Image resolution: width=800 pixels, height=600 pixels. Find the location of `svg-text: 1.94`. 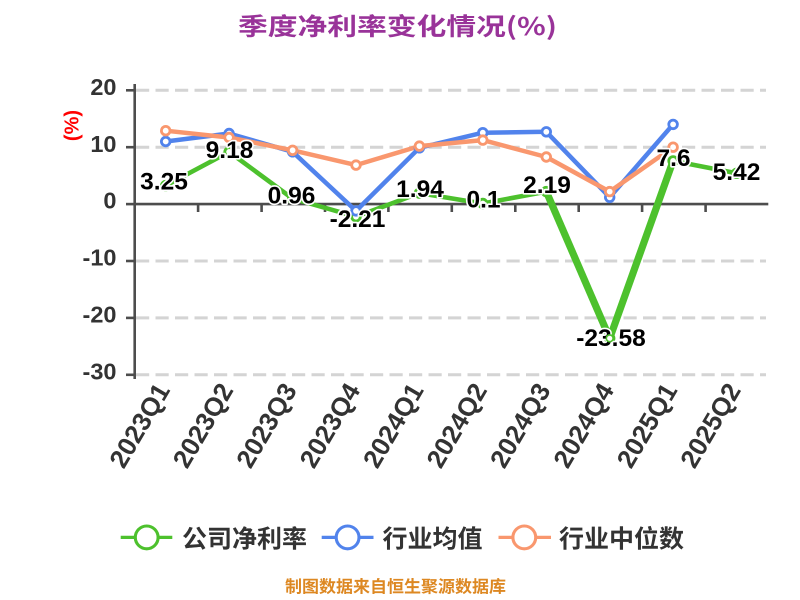

svg-text: 1.94 is located at coordinates (420, 189).